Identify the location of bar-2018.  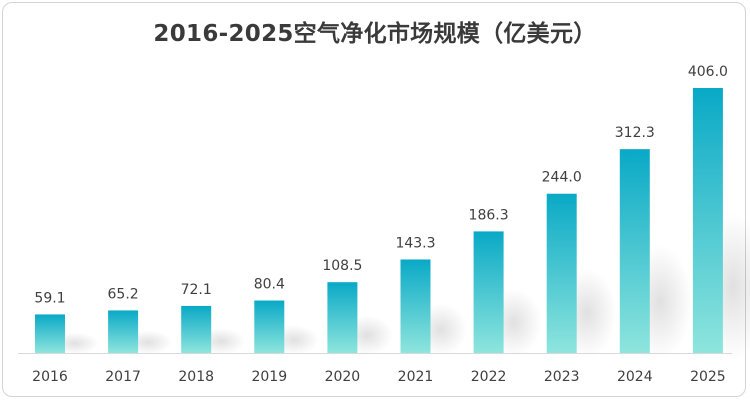
(196, 329).